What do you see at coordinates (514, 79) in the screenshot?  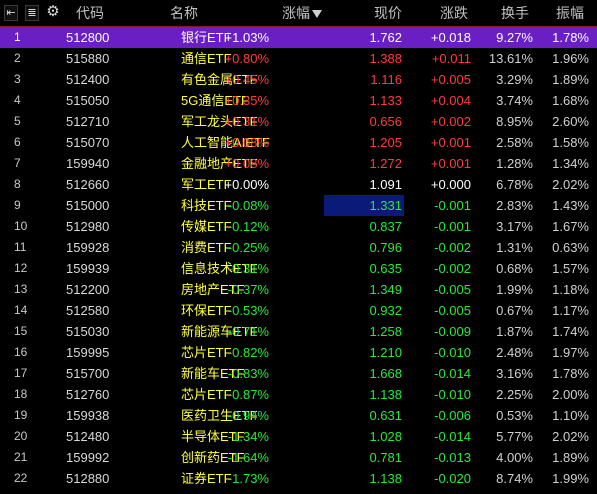 I see `turnover-value: 3.29%` at bounding box center [514, 79].